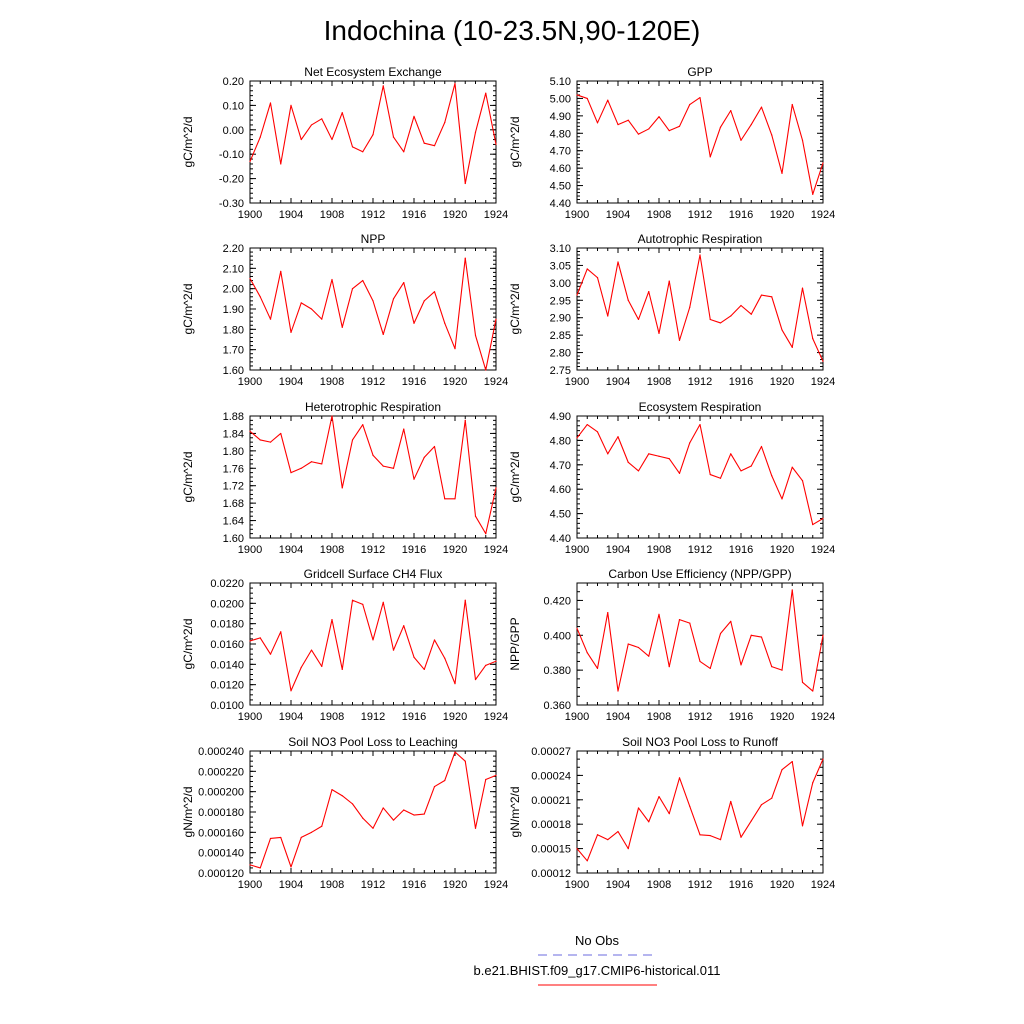  Describe the element at coordinates (233, 269) in the screenshot. I see `y-tick-label: 2.10` at that location.